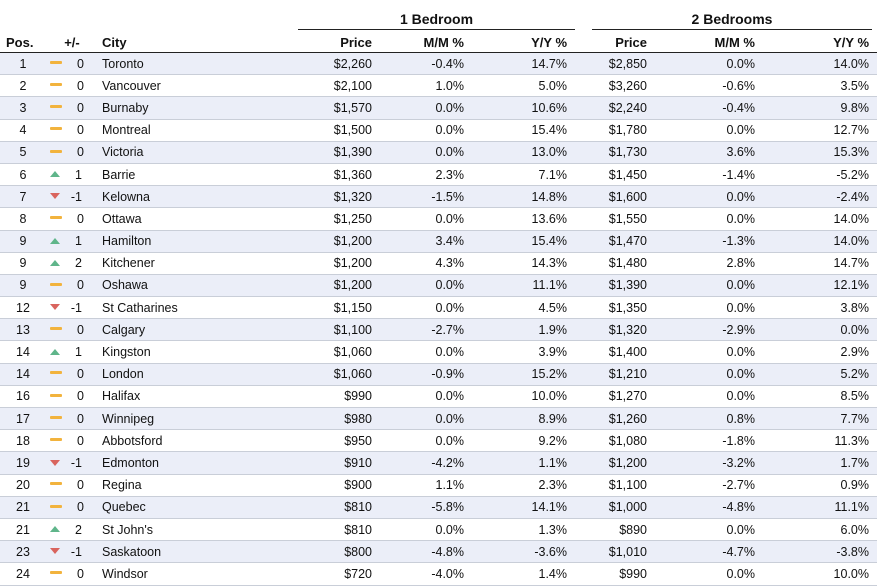  Describe the element at coordinates (335, 397) in the screenshot. I see `cell-price-1bed: $990` at that location.